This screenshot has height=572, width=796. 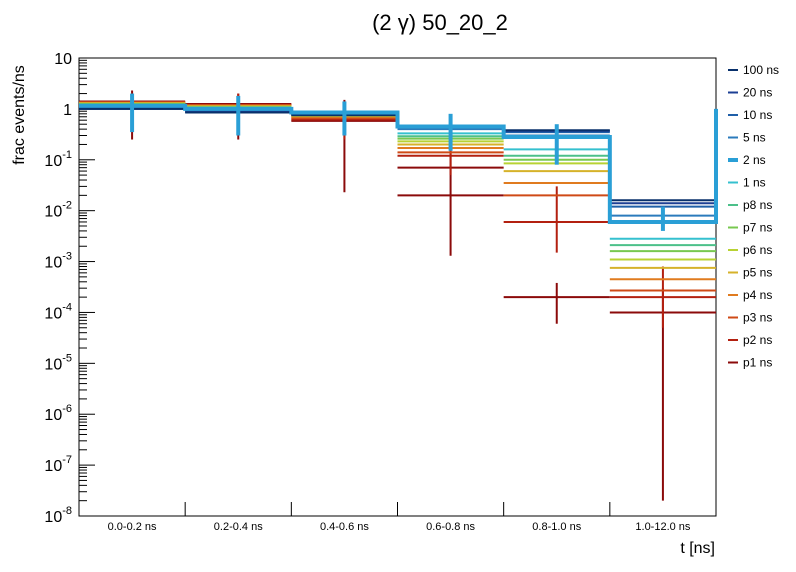 I want to click on legend-entry: p8 ns, so click(x=750, y=205).